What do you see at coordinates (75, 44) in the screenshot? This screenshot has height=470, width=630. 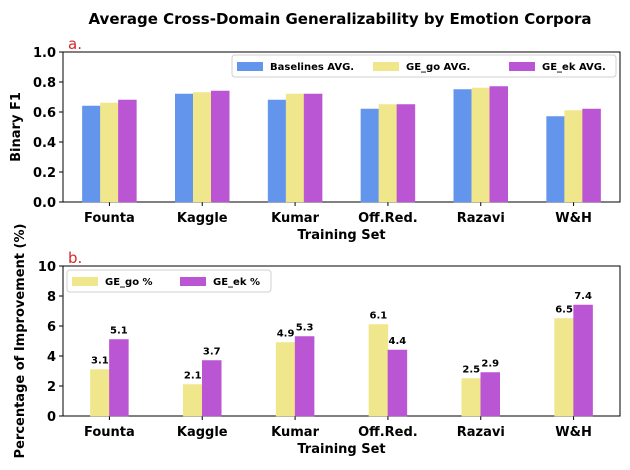 I see `panel-label: a.` at bounding box center [75, 44].